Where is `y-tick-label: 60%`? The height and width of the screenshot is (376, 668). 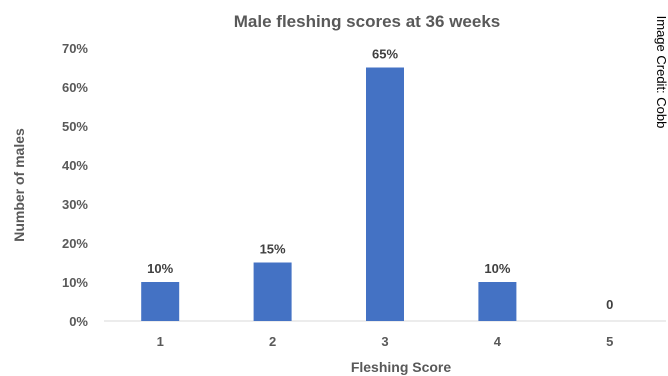 y-tick-label: 60% is located at coordinates (75, 87).